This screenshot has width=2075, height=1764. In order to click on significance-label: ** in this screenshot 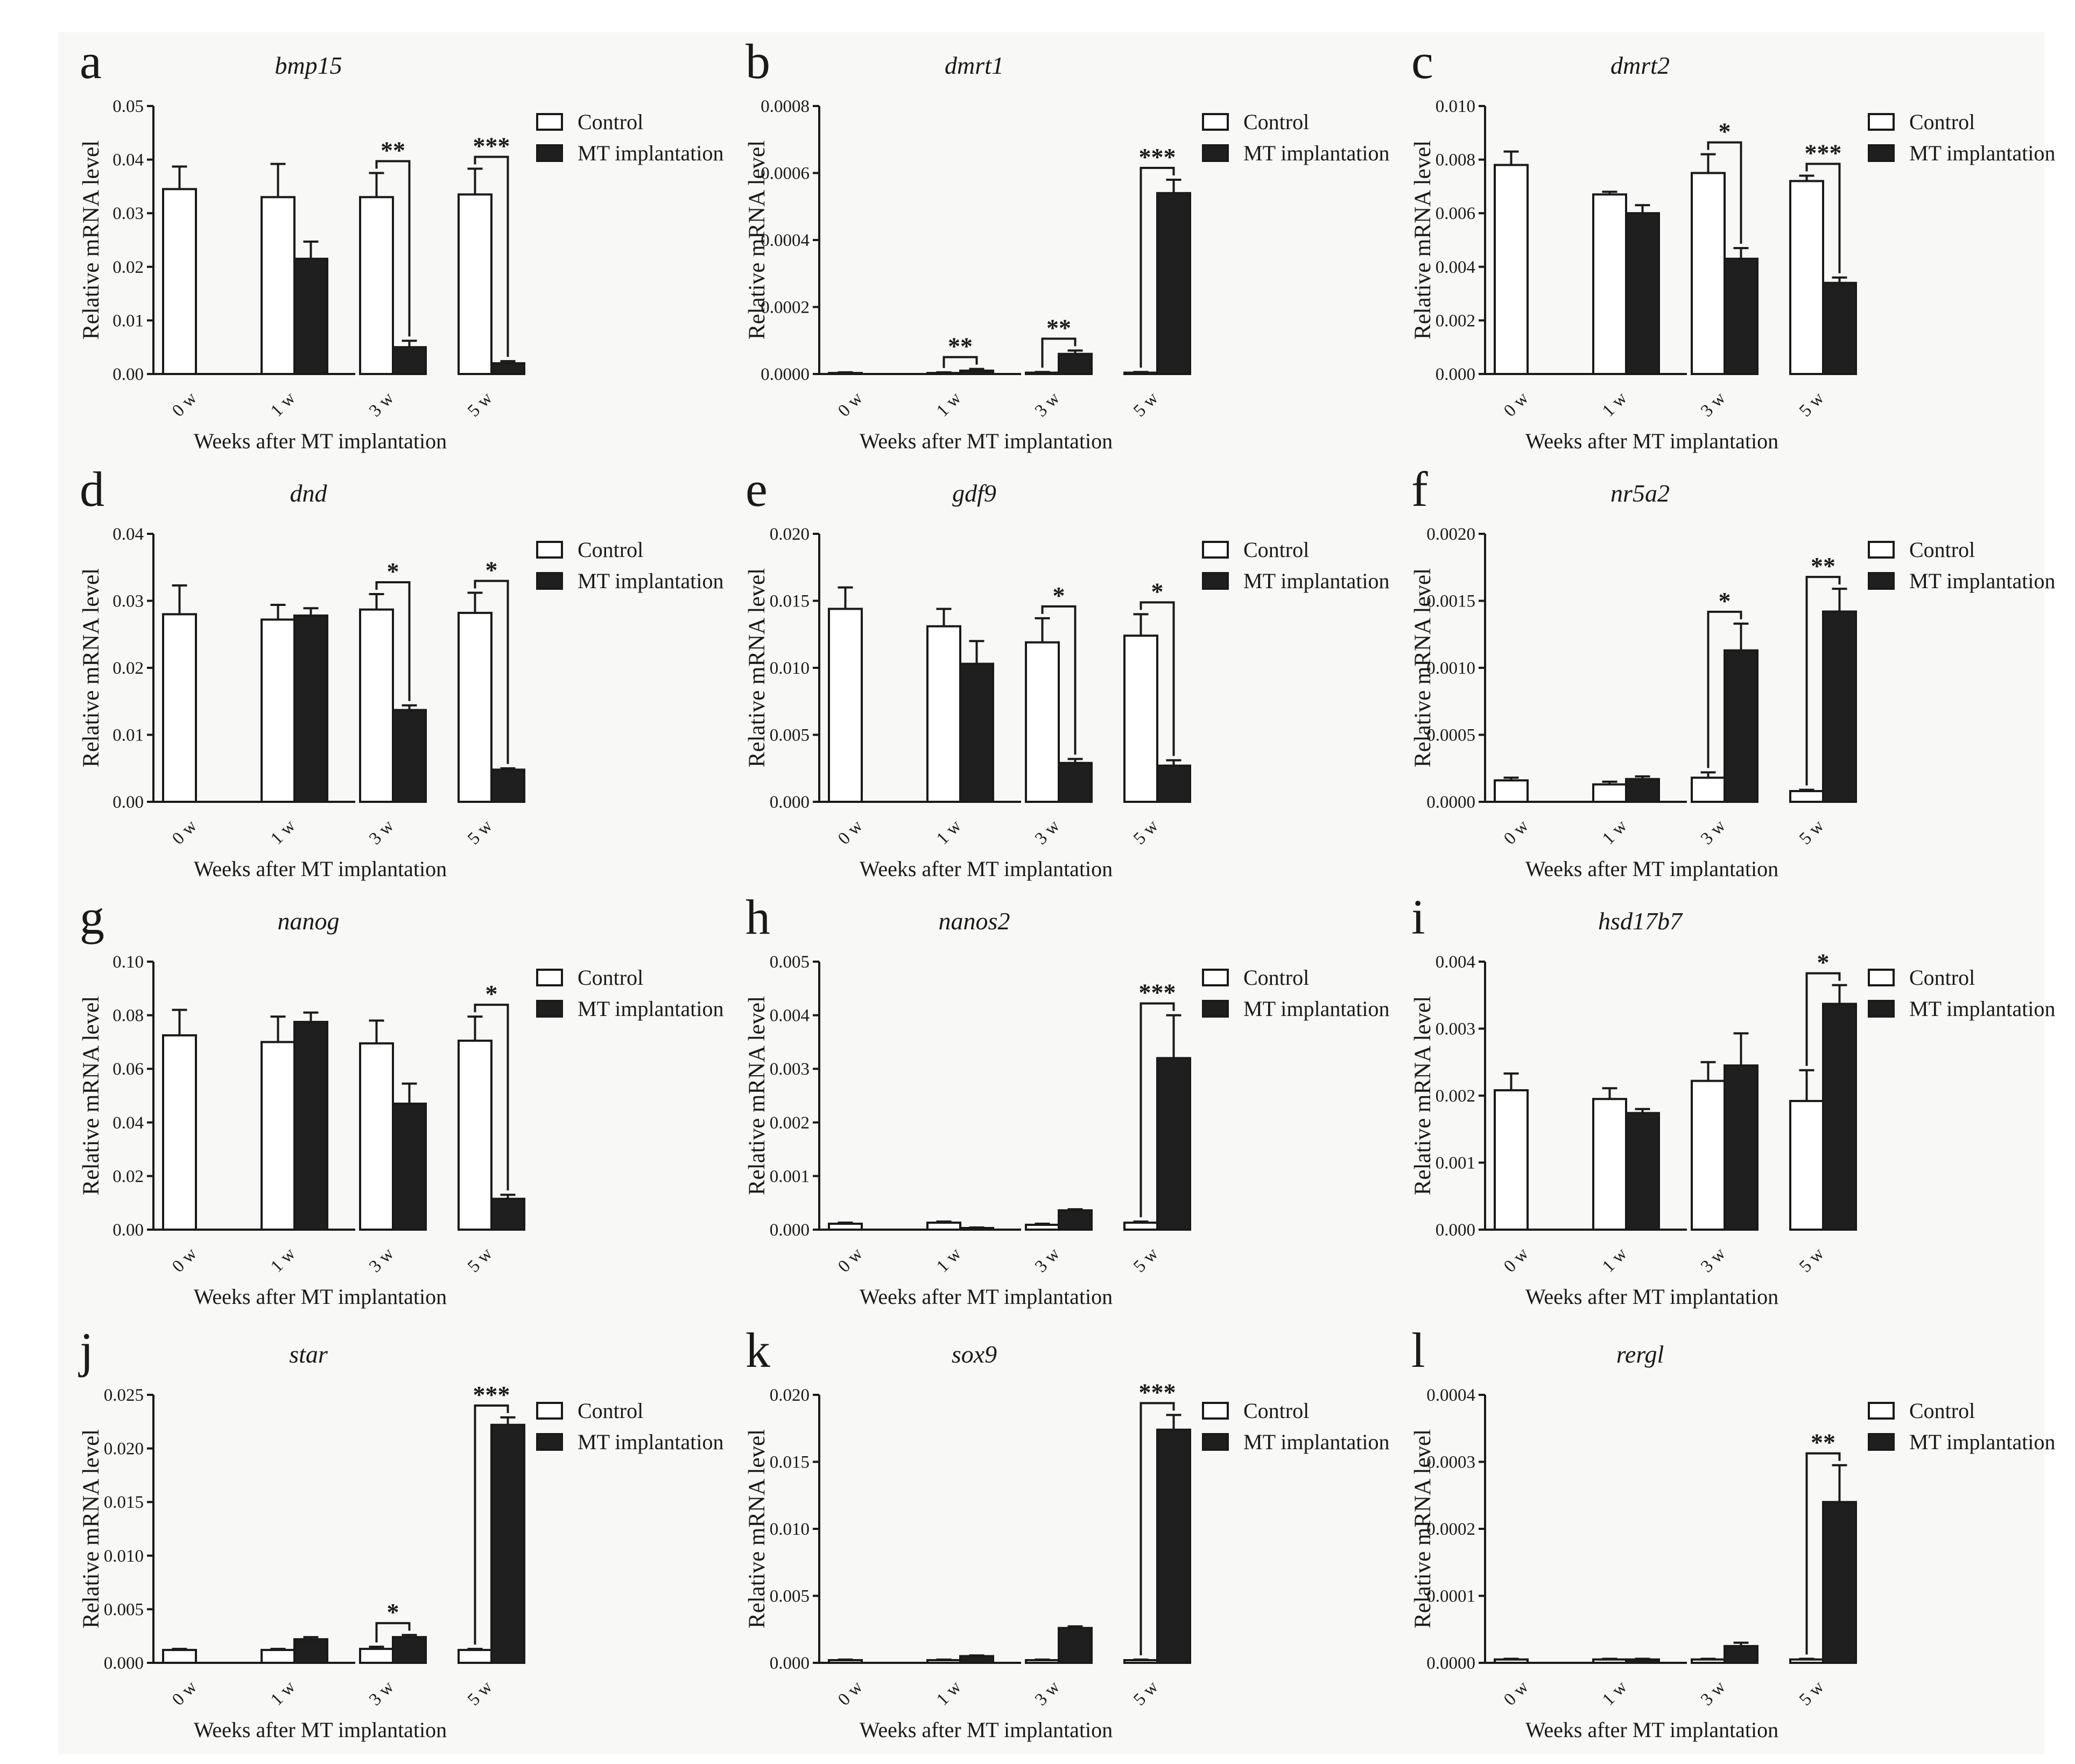, I will do `click(1823, 566)`.